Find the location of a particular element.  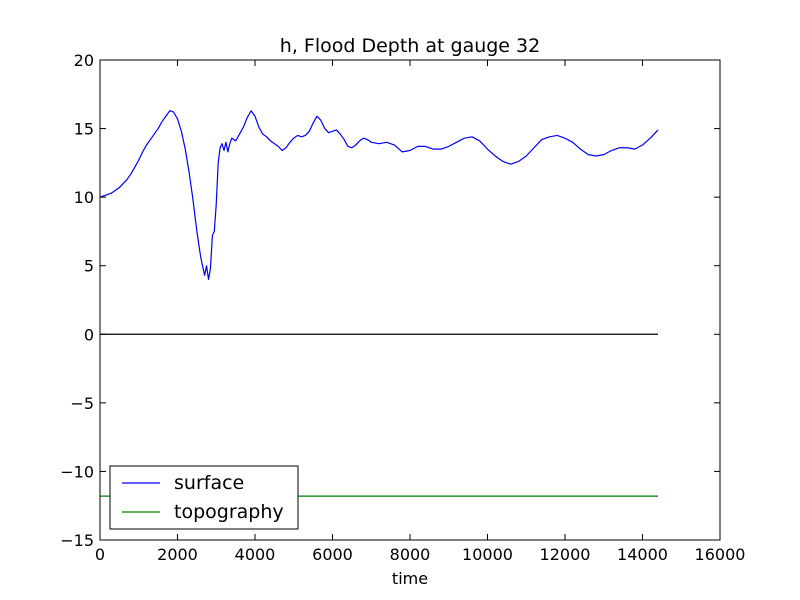

y-tick-label: −10 is located at coordinates (77, 471).